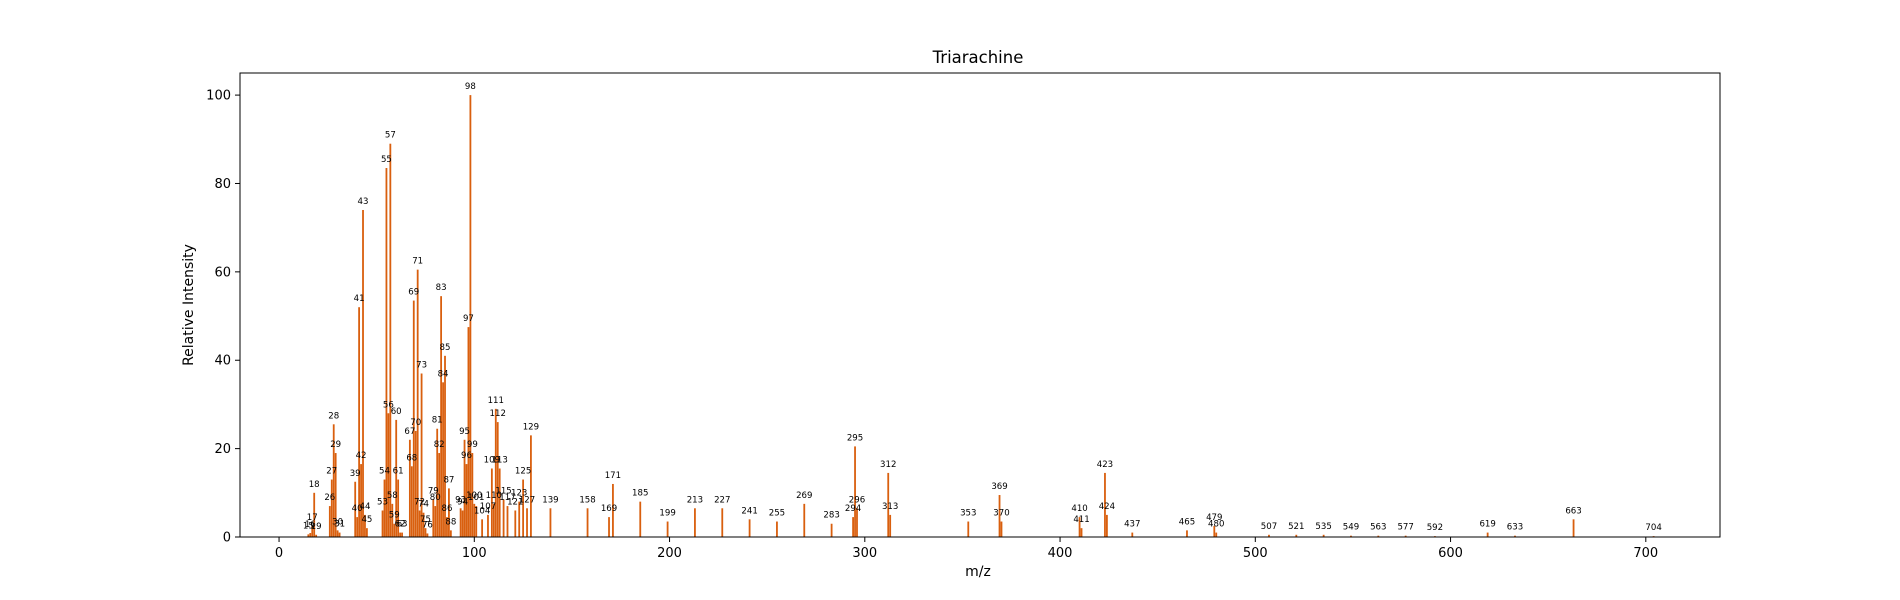 This screenshot has height=600, width=1900. I want to click on peak-label: 40, so click(357, 509).